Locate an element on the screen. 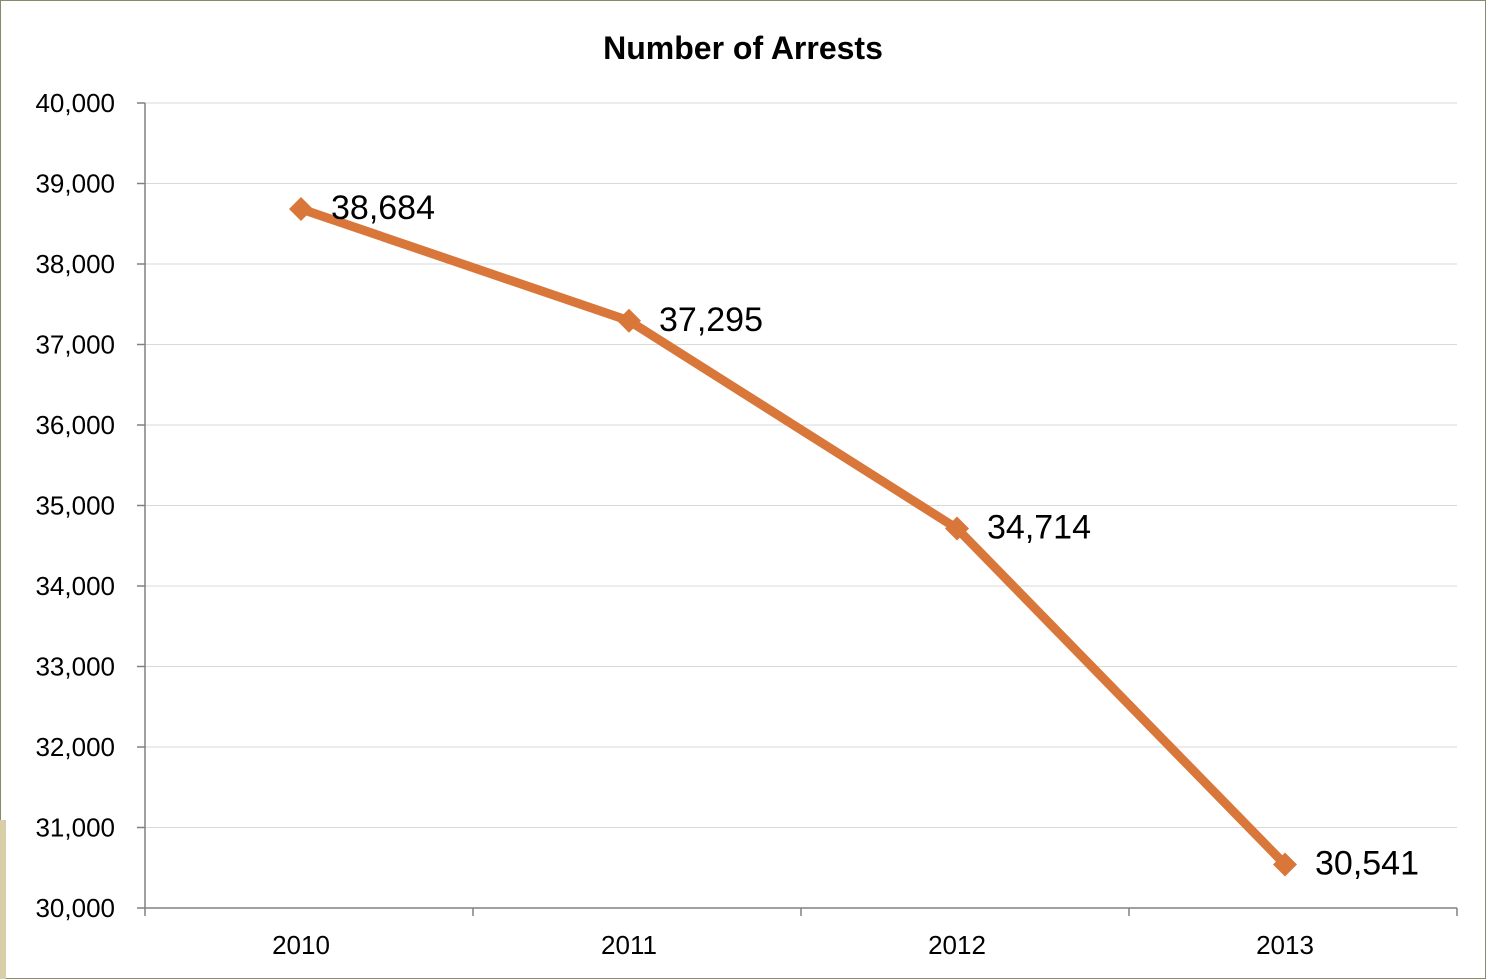  y-tick-label: 40,000 is located at coordinates (75, 103).